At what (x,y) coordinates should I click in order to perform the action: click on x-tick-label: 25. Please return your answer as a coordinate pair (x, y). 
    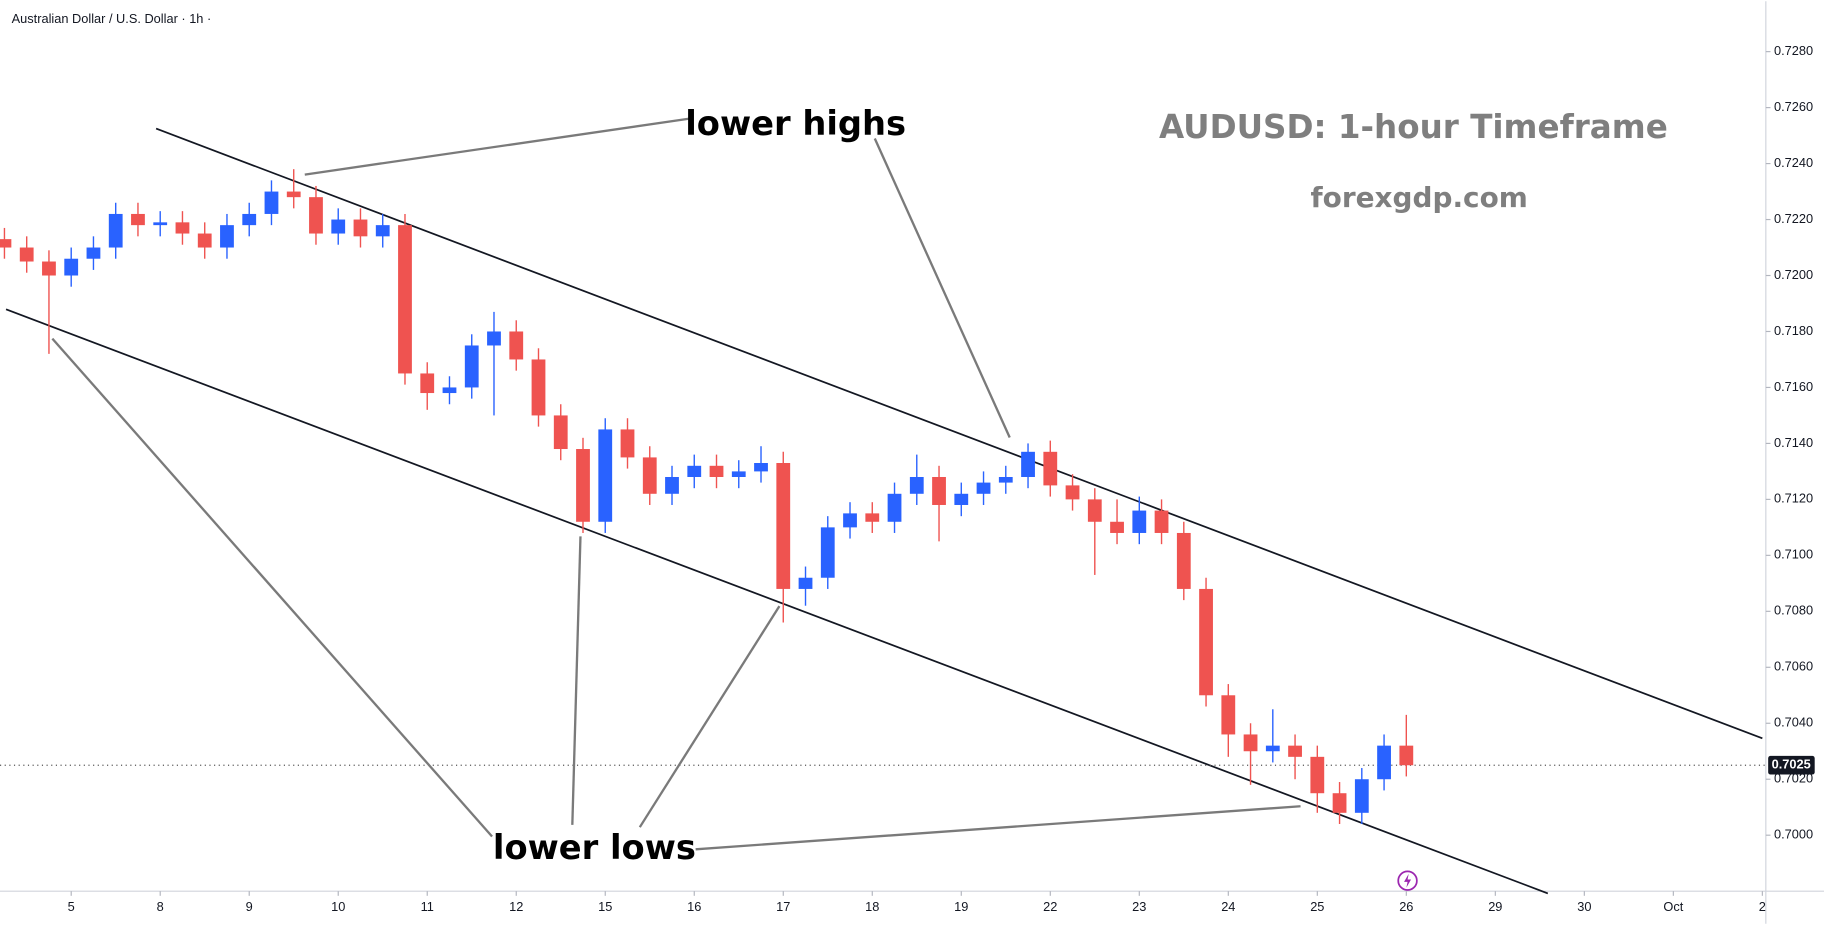
    Looking at the image, I should click on (1317, 906).